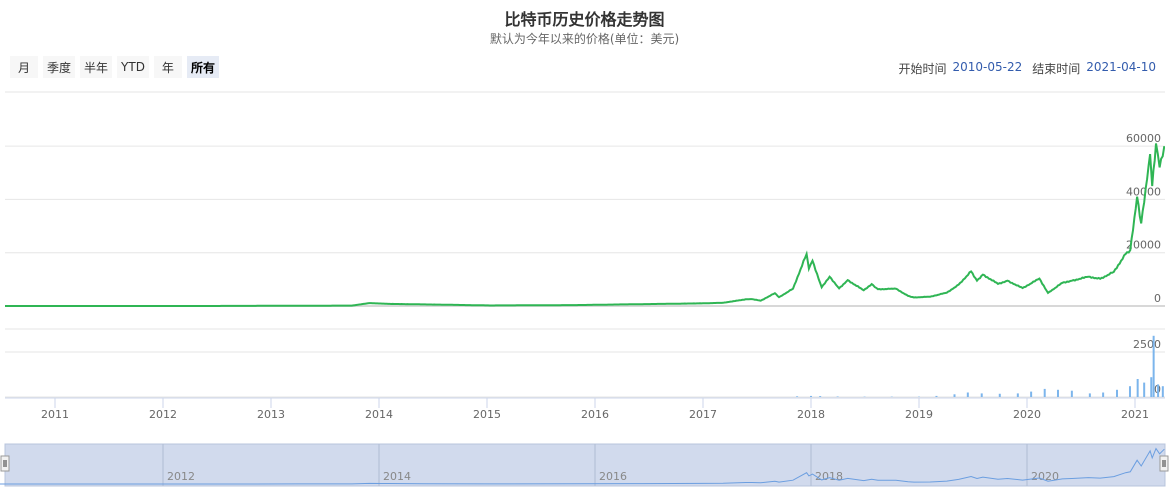  I want to click on navigator-tick-label: 2016, so click(613, 476).